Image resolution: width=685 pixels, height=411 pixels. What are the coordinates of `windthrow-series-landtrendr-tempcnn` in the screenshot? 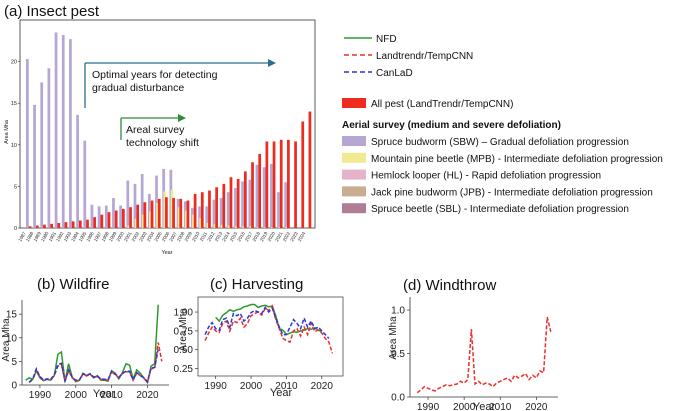 It's located at (484, 355).